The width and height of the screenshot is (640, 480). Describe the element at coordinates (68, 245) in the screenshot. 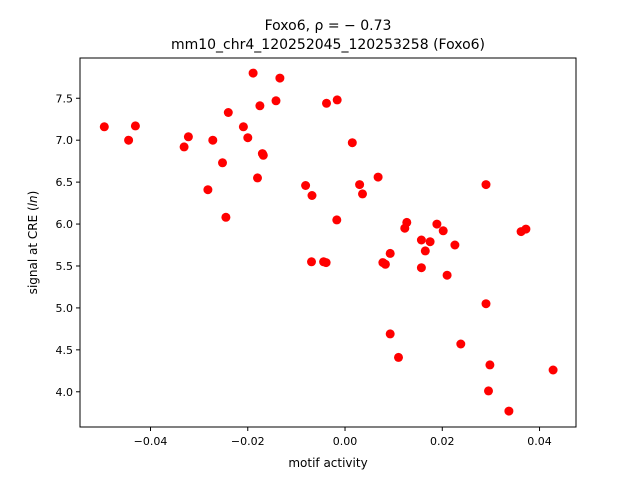

I see `y-axis-ticks: 4.0 4.5 5.0 5.5 6.0 6.5 7.0 7.5` at that location.